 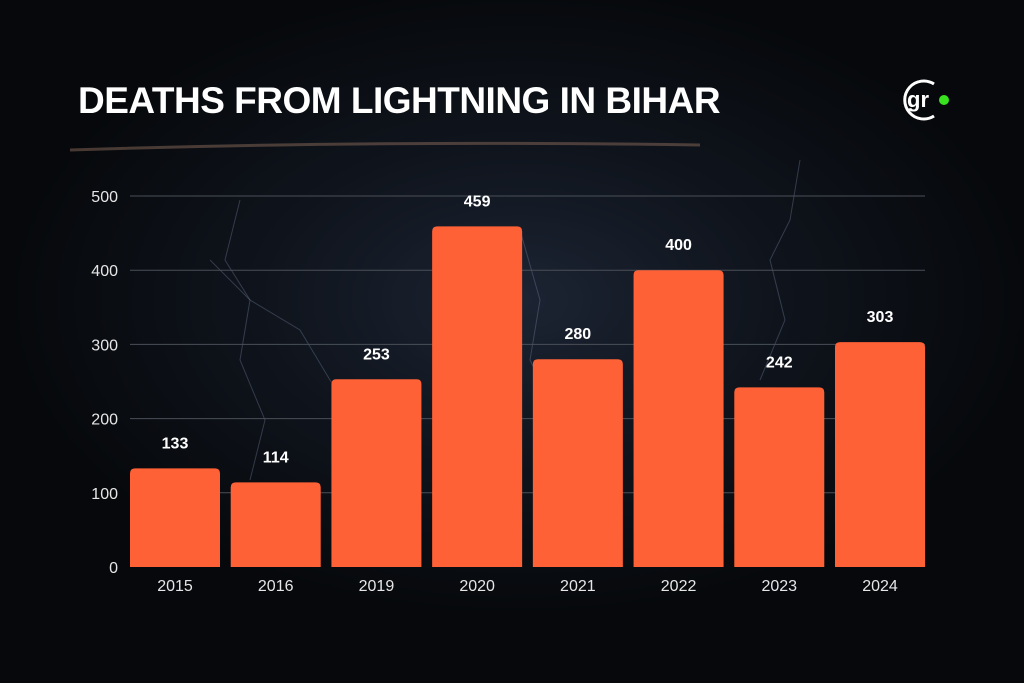 I want to click on gr-logo: gr, so click(x=926, y=100).